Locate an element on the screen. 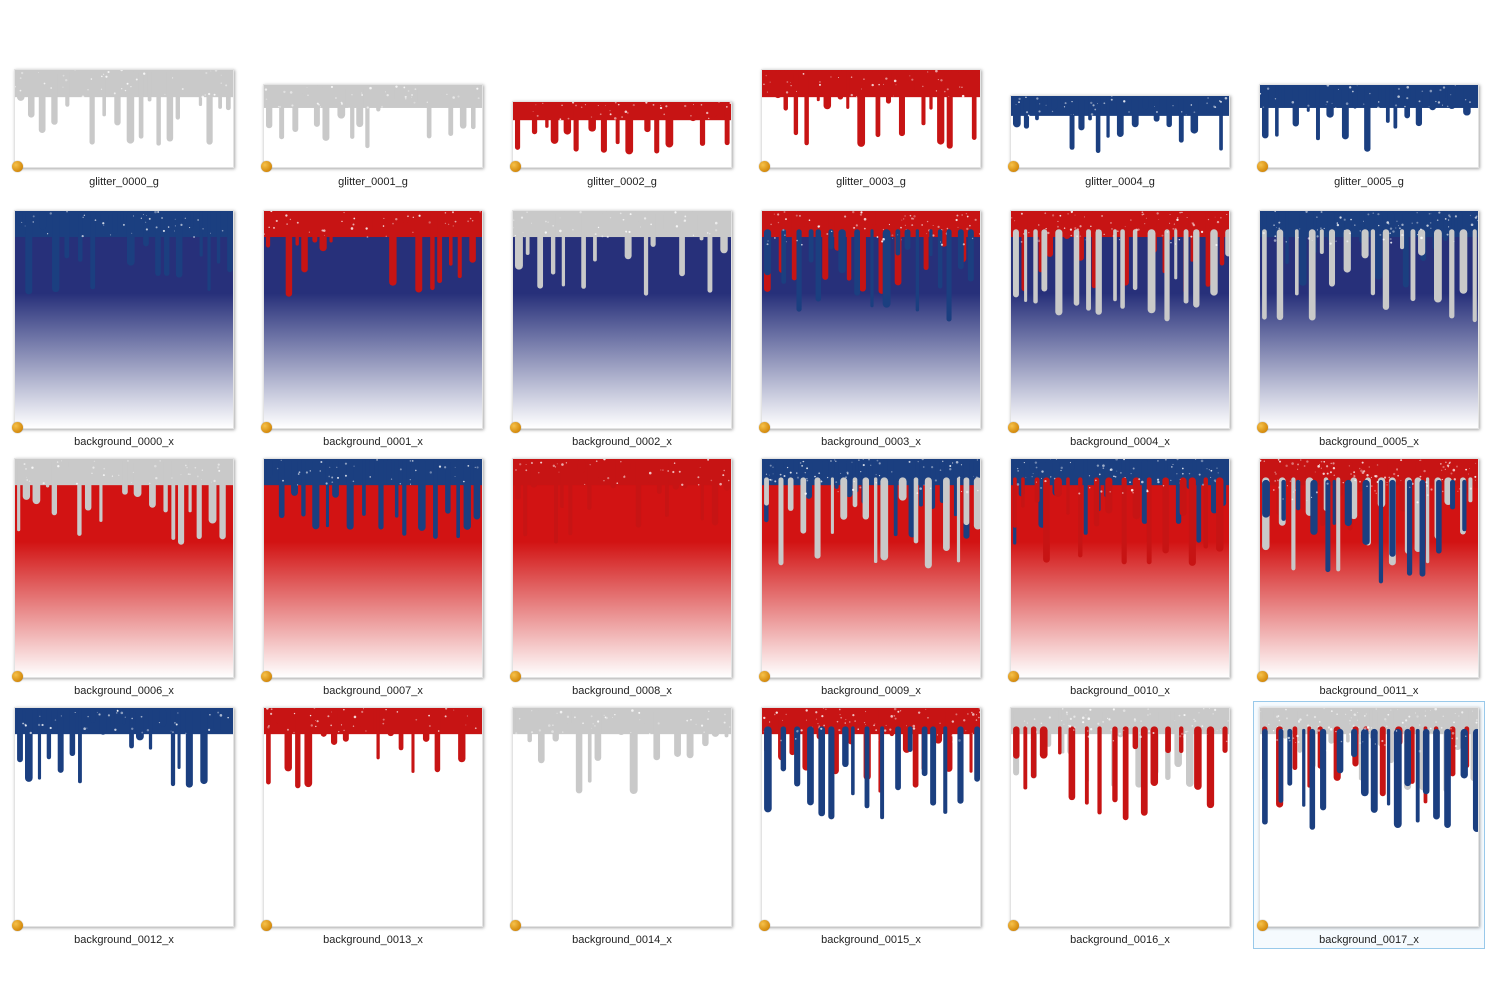  file-name-label: glitter_0002_g is located at coordinates (622, 182).